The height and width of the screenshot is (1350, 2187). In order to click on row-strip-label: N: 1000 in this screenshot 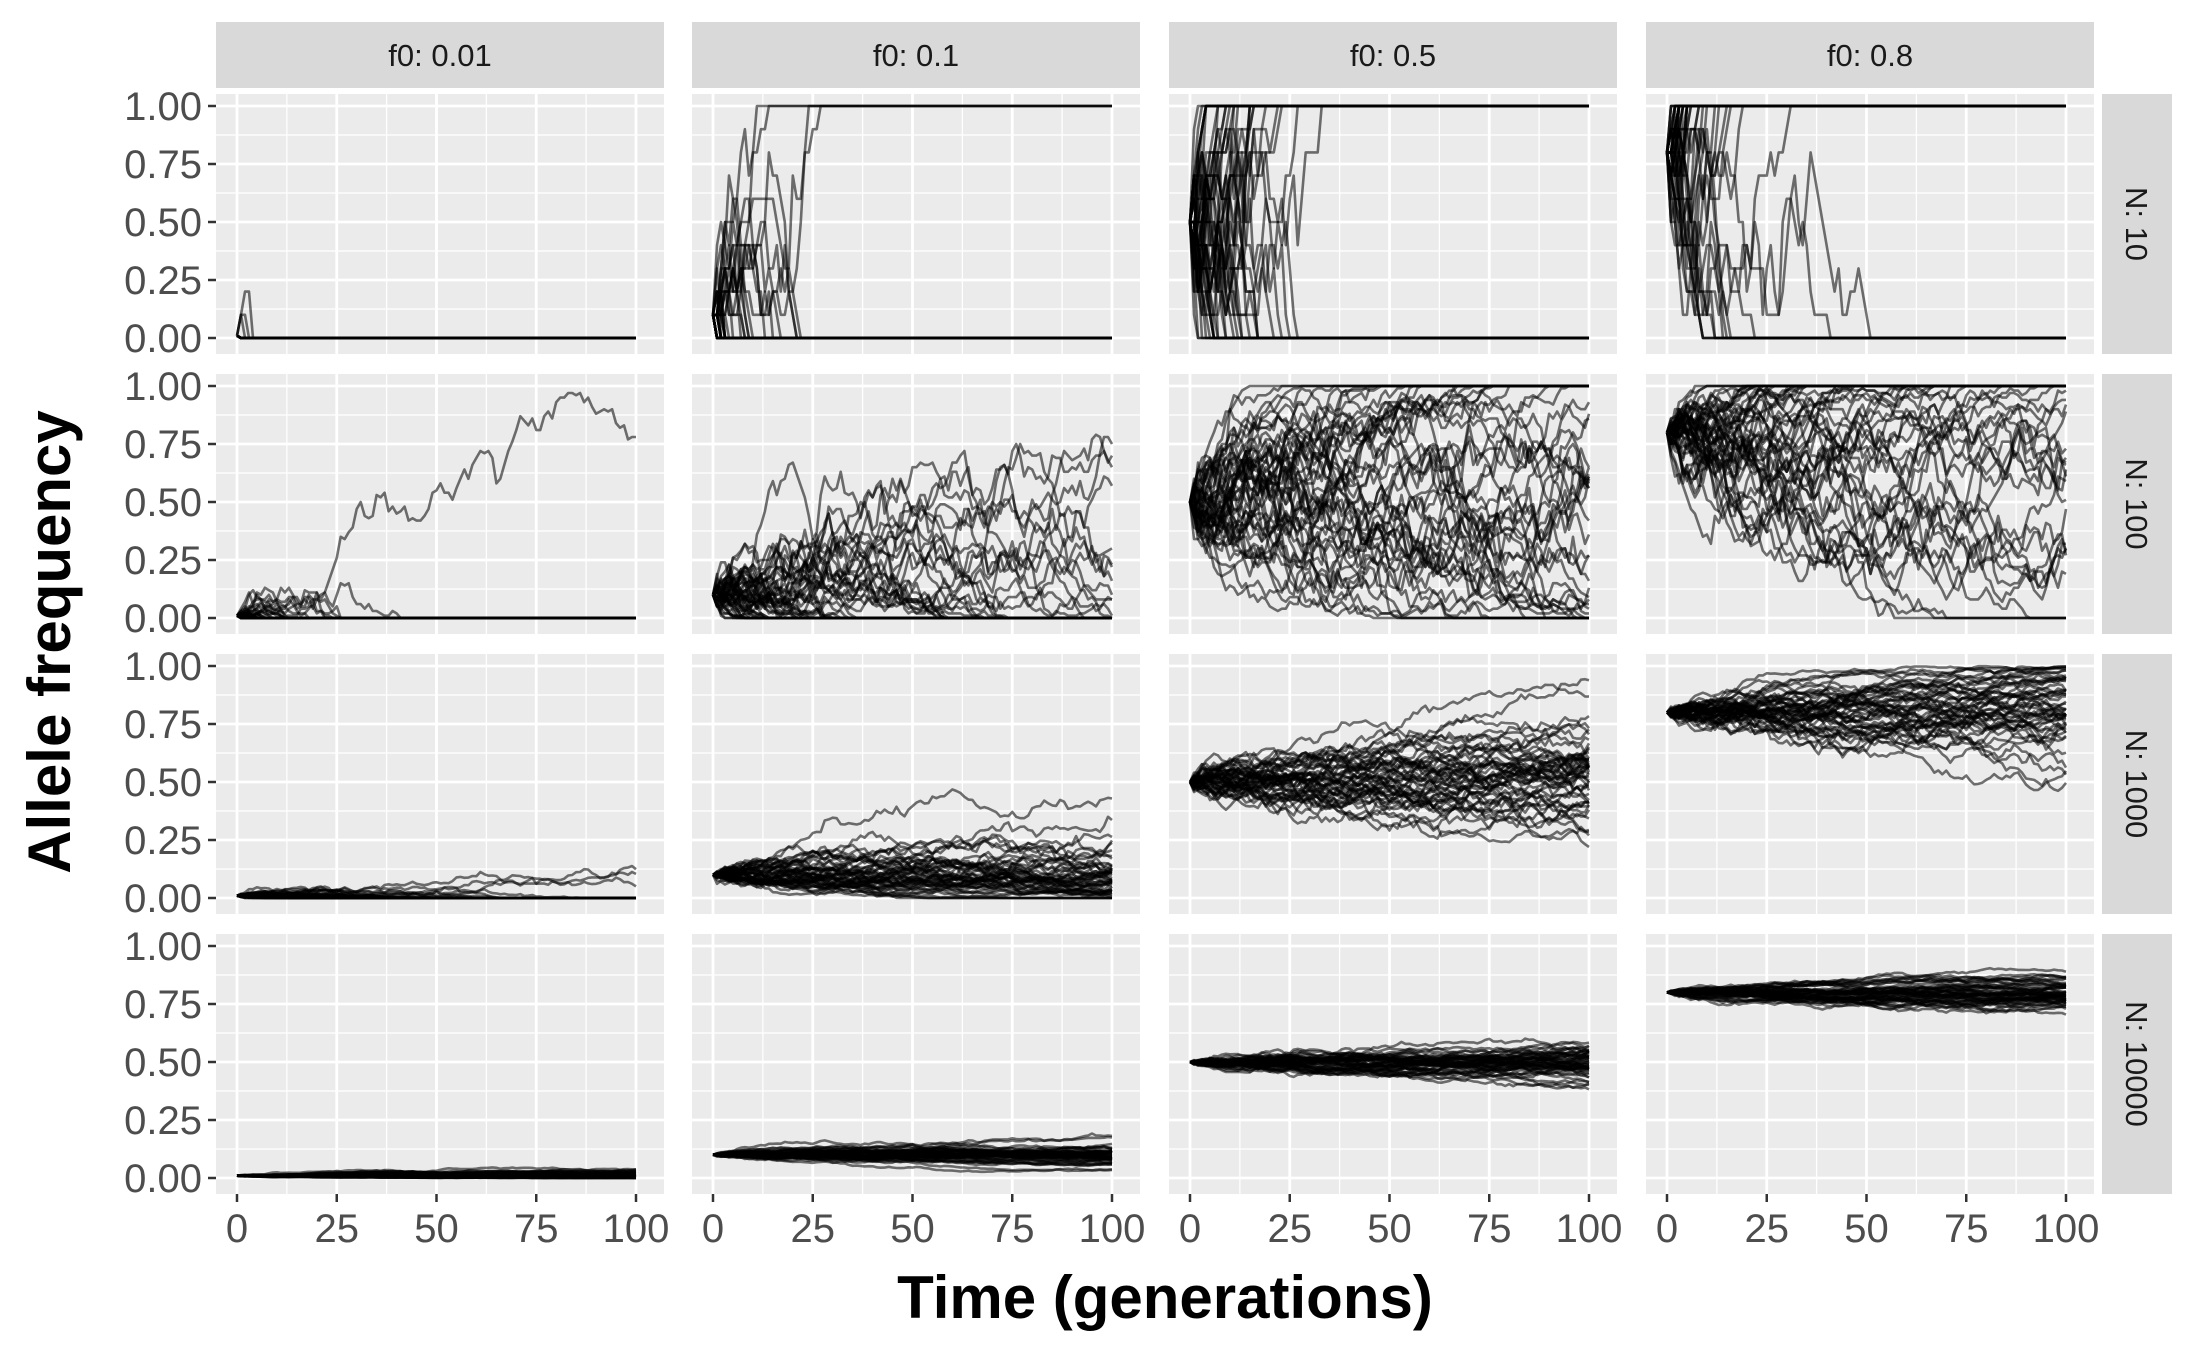, I will do `click(2136, 784)`.